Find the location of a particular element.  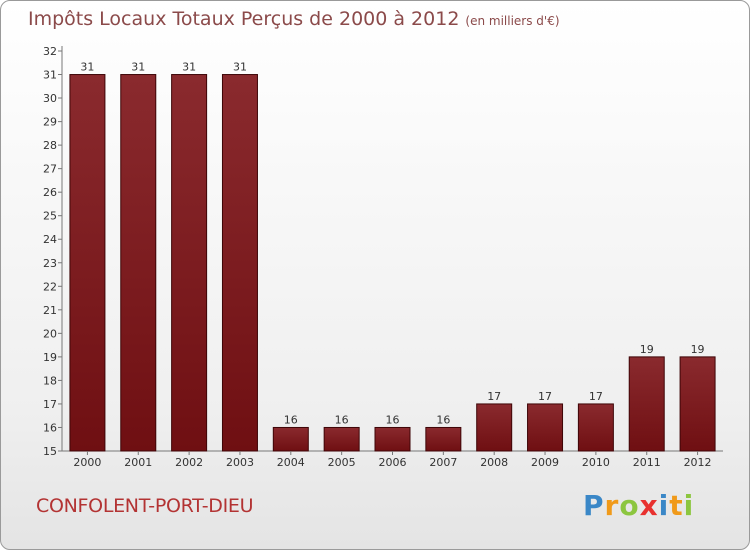

y-tick-label: 17 is located at coordinates (50, 404).